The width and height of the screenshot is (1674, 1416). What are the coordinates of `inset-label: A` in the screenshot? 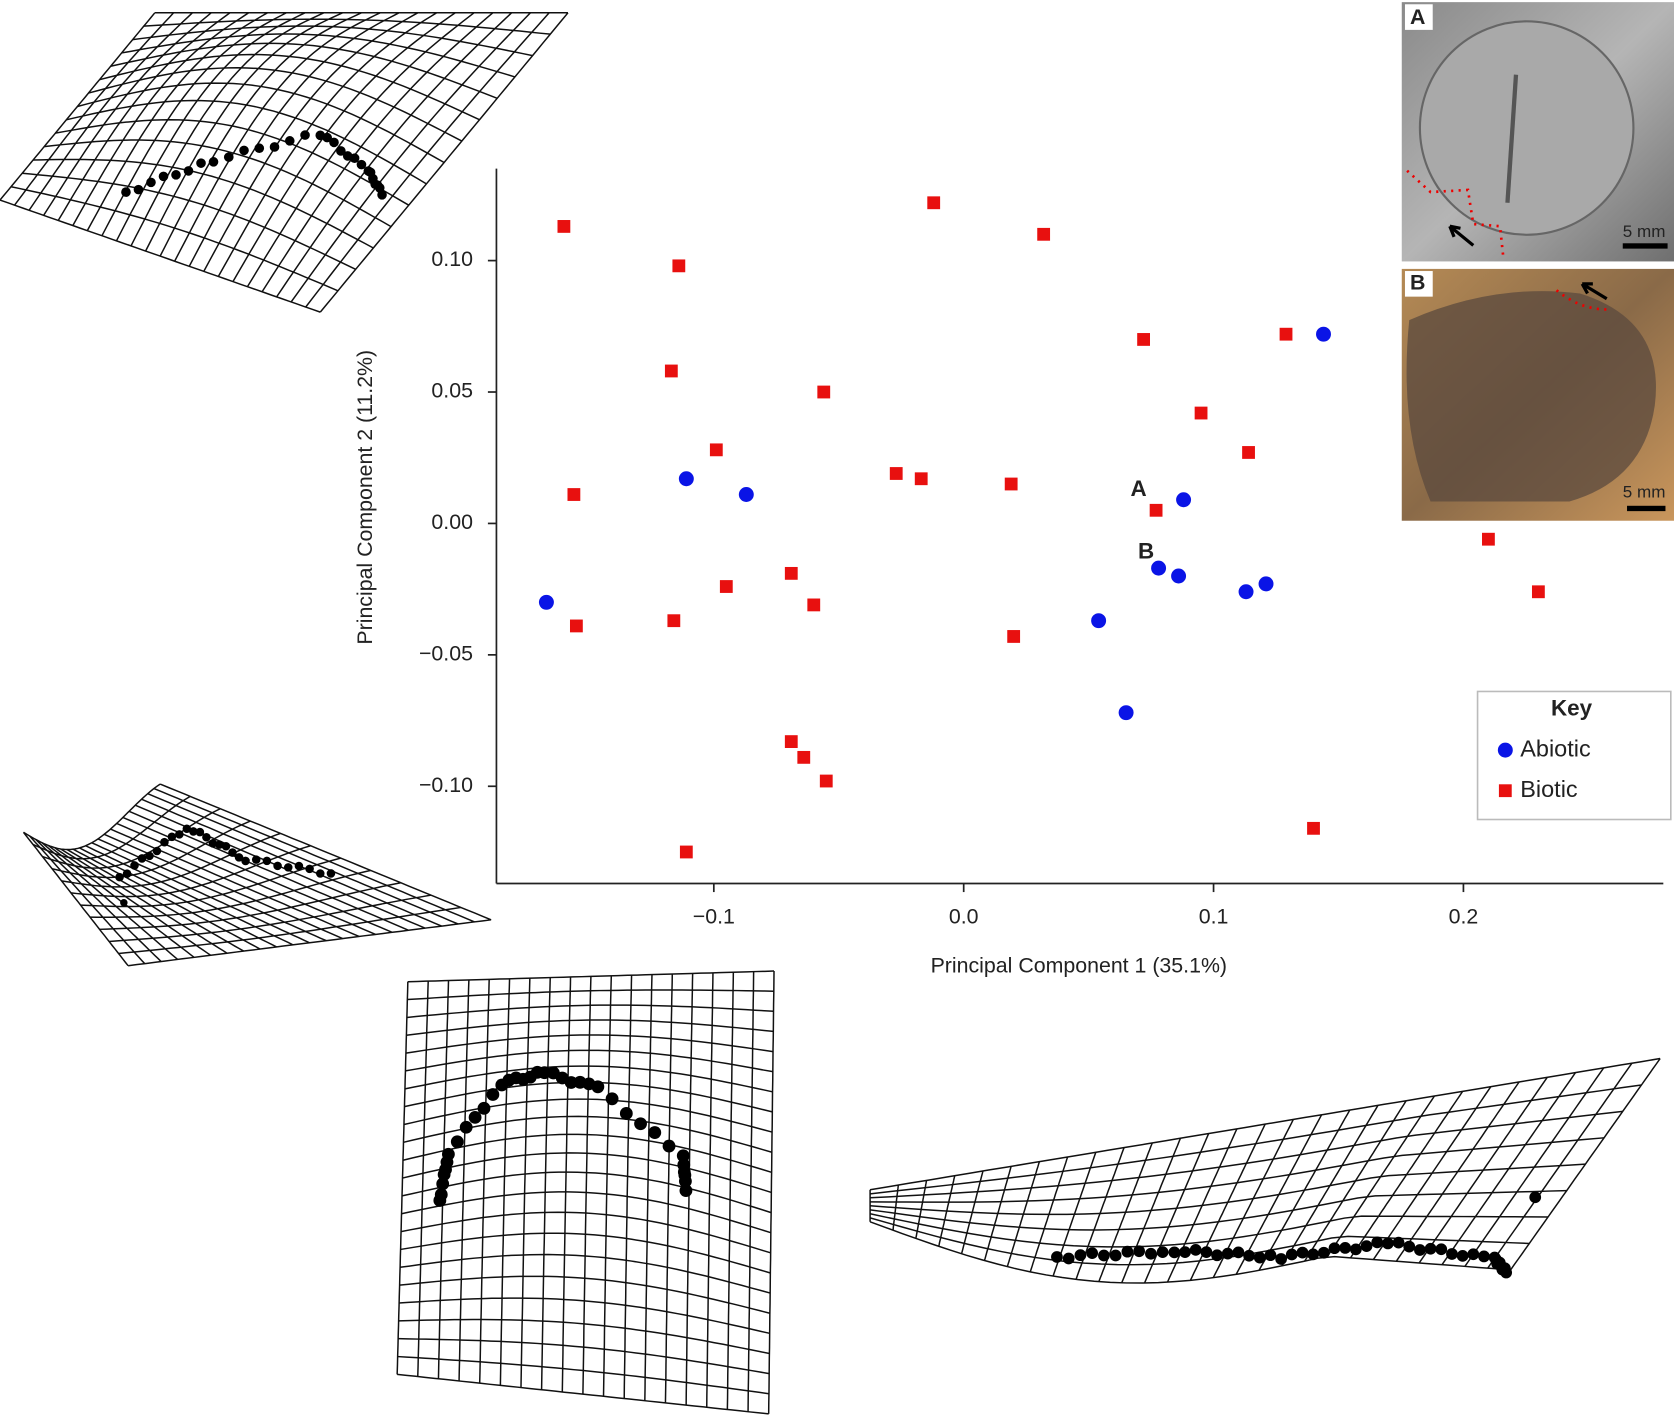 It's located at (1417, 17).